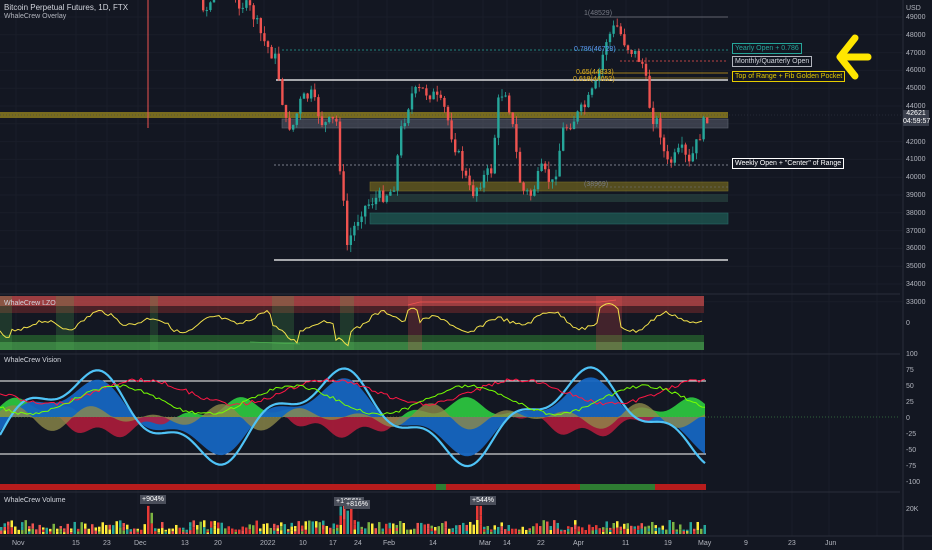  I want to click on overlay-title: WhaleCrew Overlay, so click(35, 16).